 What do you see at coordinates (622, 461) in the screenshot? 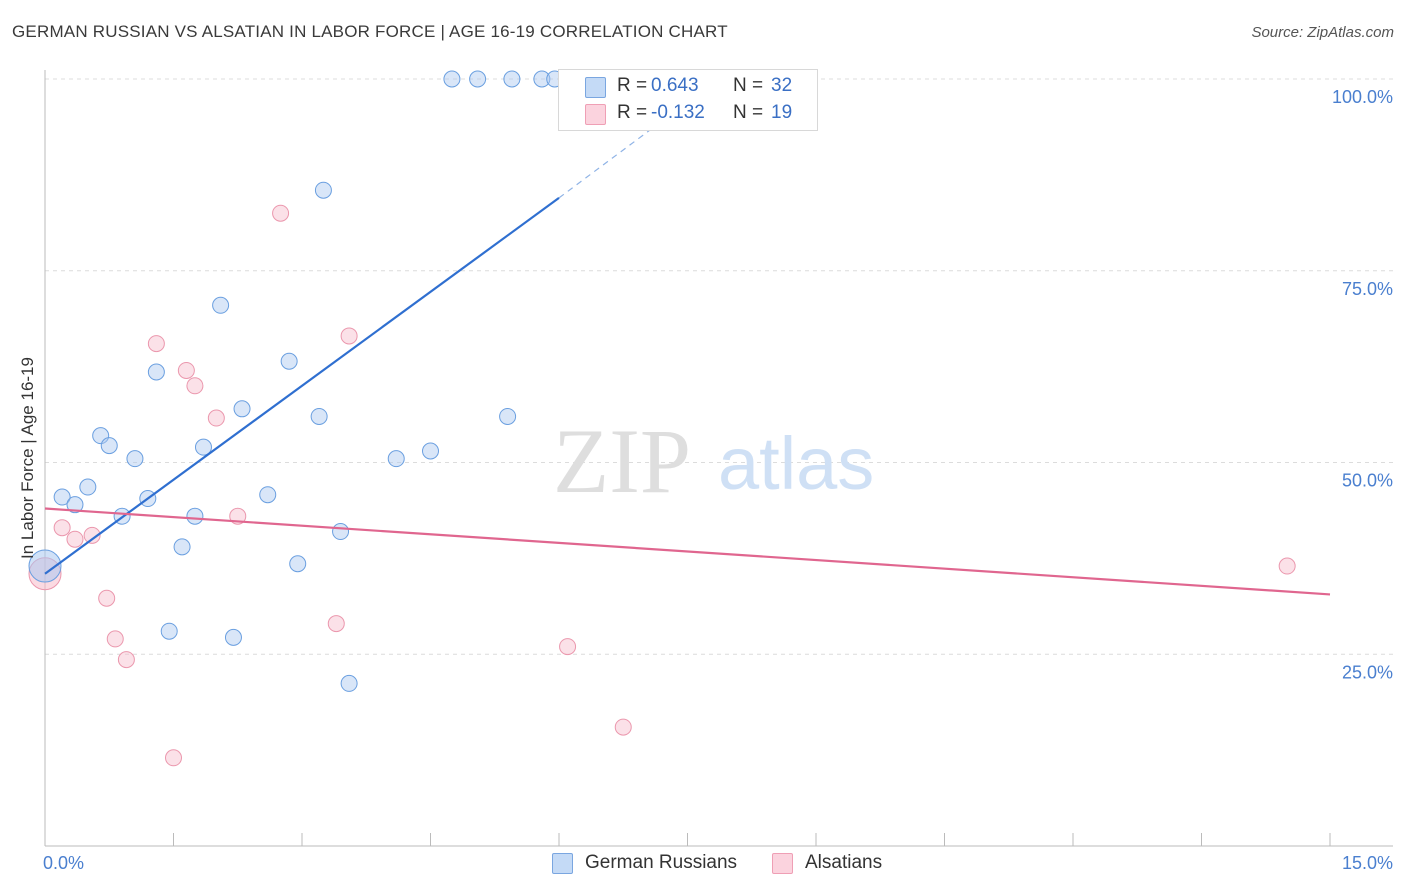
I see `watermark-zip: ZIP` at bounding box center [622, 461].